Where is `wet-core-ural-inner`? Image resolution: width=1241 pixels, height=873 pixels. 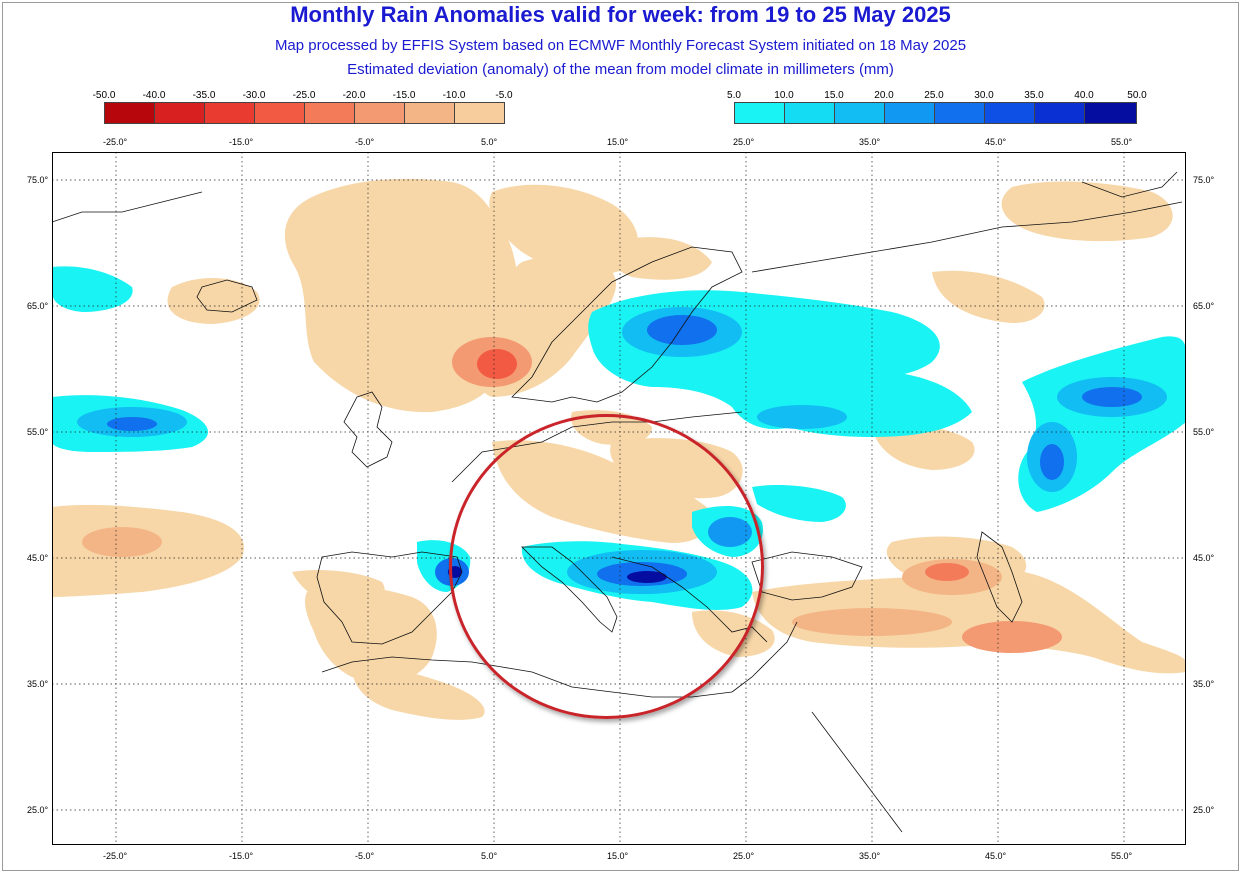 wet-core-ural-inner is located at coordinates (1112, 397).